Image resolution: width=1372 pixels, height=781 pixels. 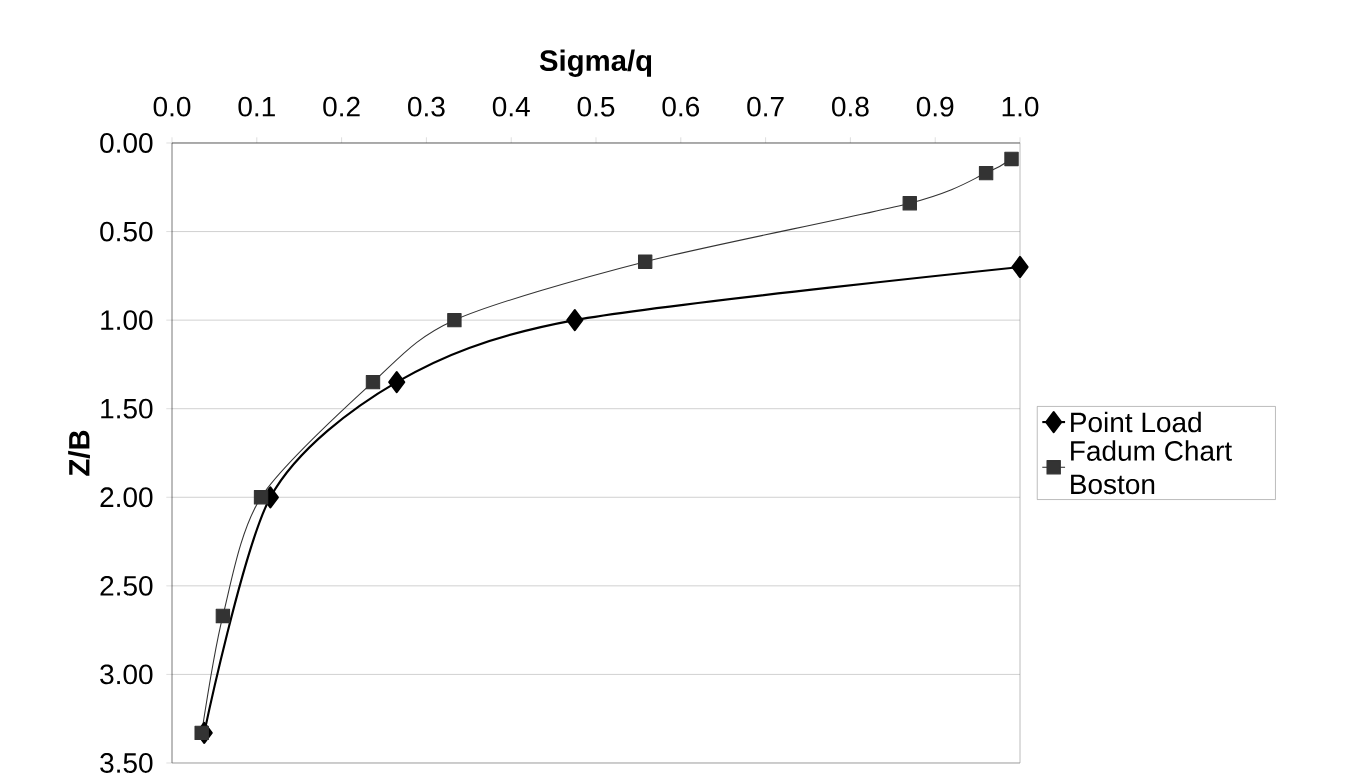 I want to click on legend-label: Point Load, so click(x=1136, y=422).